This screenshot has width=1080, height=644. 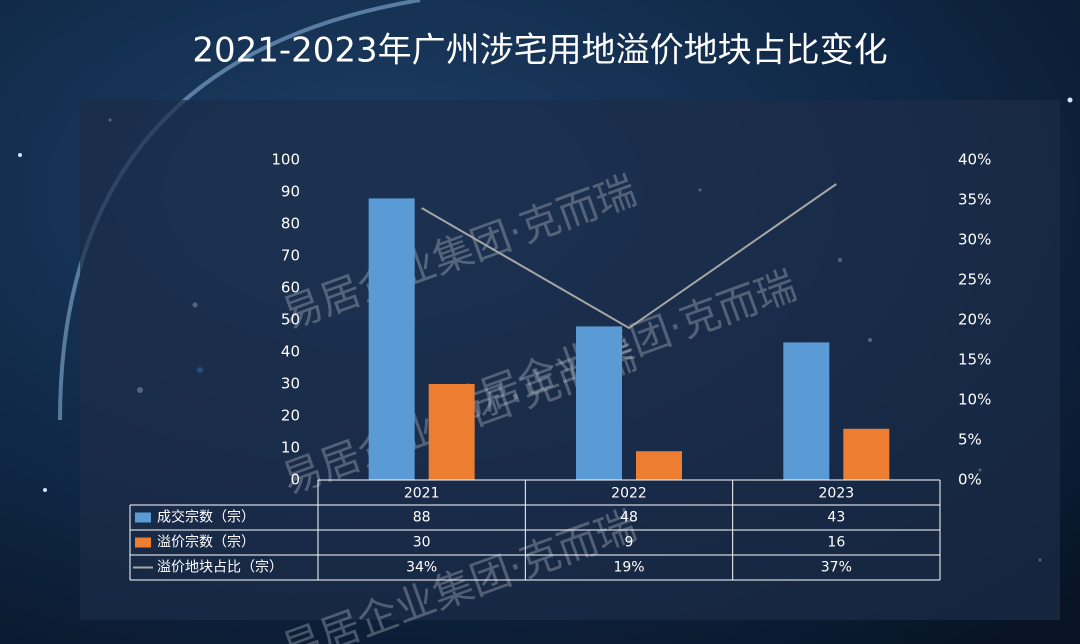 What do you see at coordinates (629, 543) in the screenshot?
I see `table-value: 9` at bounding box center [629, 543].